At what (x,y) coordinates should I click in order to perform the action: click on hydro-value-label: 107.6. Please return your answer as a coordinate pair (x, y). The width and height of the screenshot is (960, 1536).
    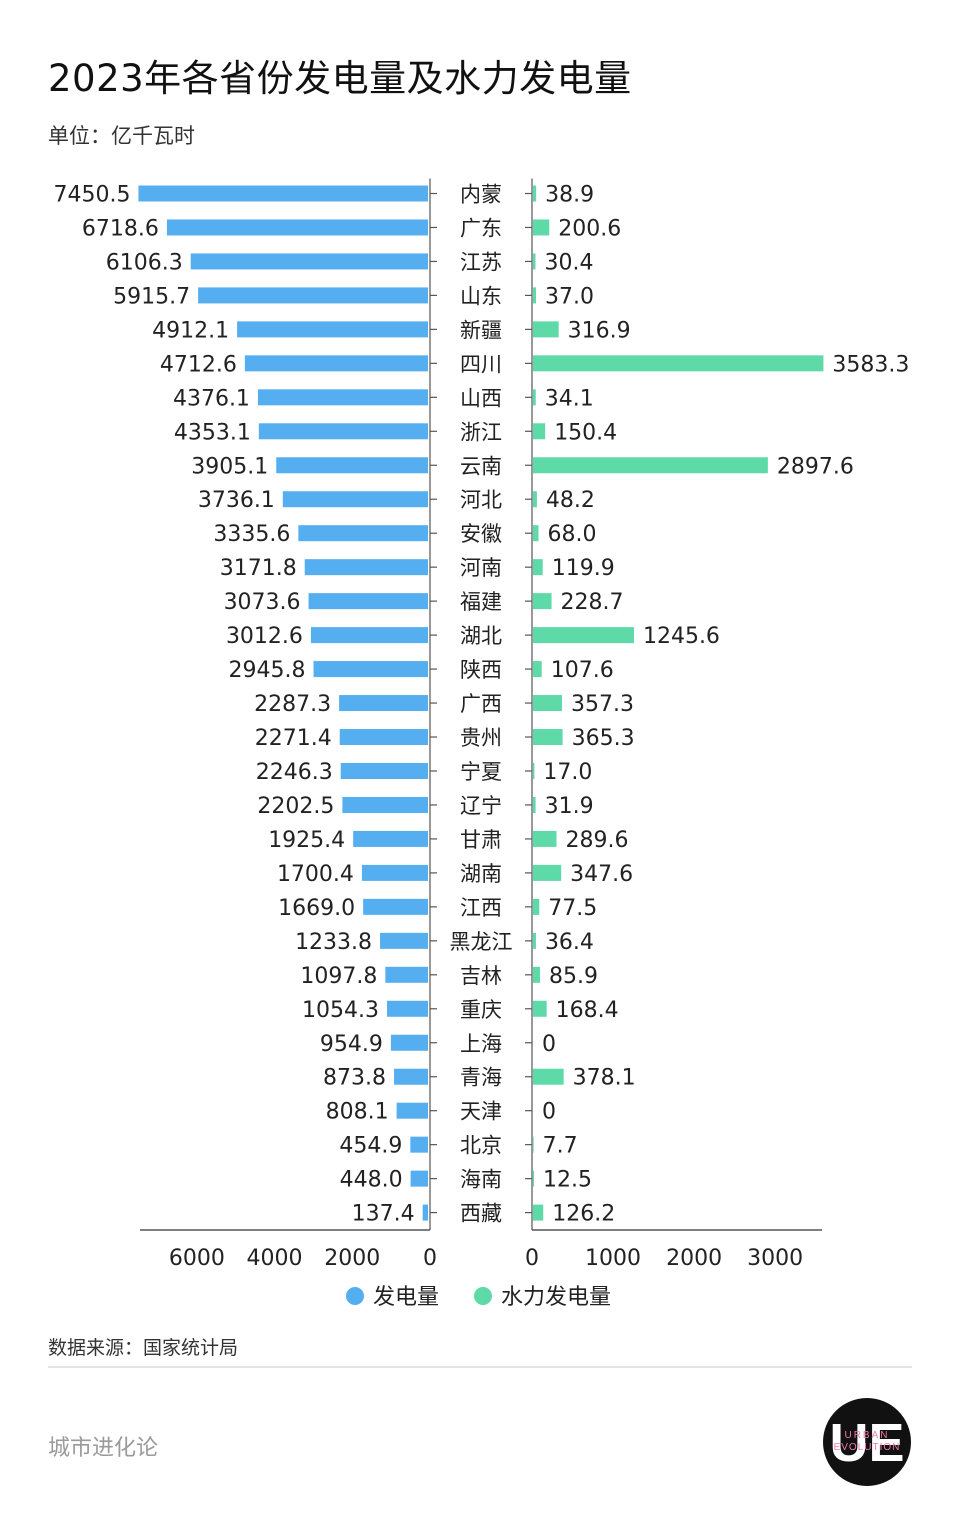
    Looking at the image, I should click on (582, 670).